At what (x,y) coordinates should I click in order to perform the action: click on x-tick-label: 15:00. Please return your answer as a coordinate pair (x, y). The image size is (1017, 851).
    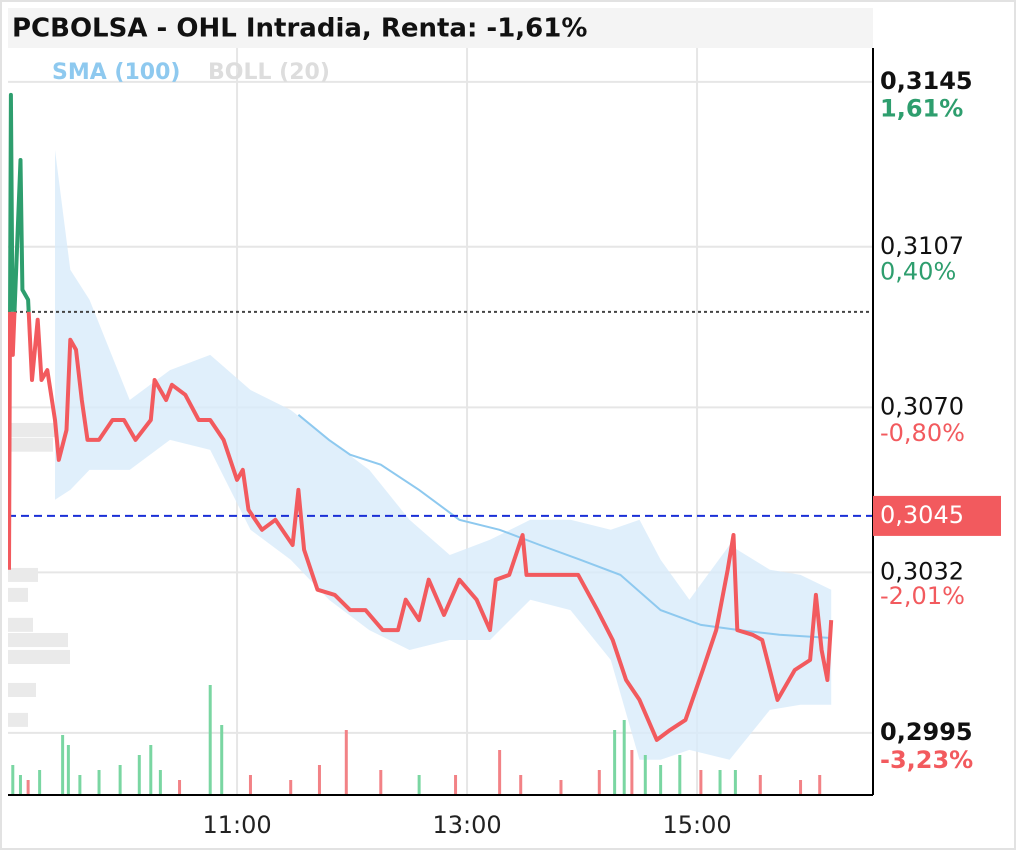
    Looking at the image, I should click on (696, 825).